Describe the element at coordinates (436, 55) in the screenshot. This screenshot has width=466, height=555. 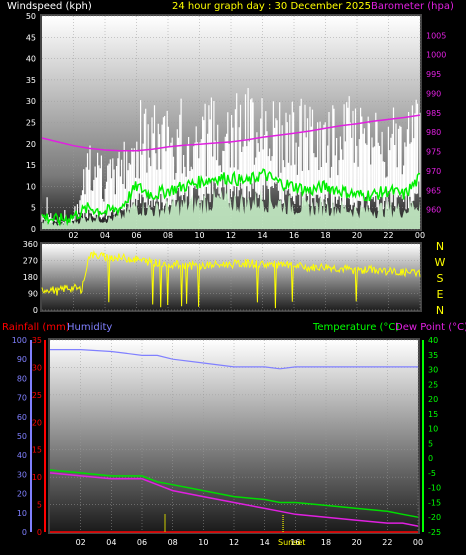
I see `baro-tick-label: 1000` at that location.